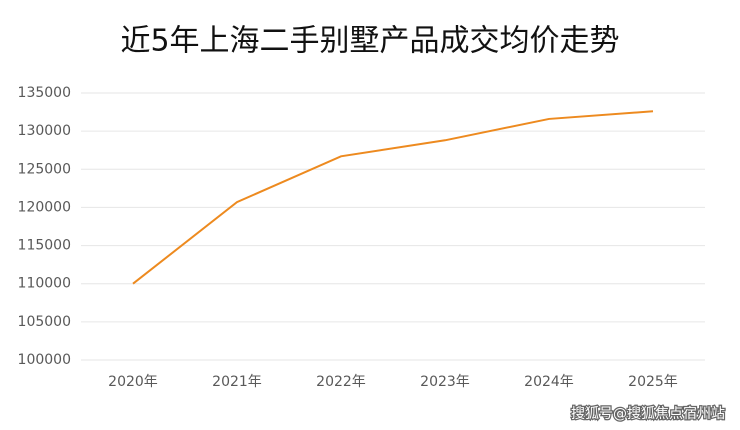 This screenshot has height=430, width=740. I want to click on y-tick-label: 135000, so click(44, 93).